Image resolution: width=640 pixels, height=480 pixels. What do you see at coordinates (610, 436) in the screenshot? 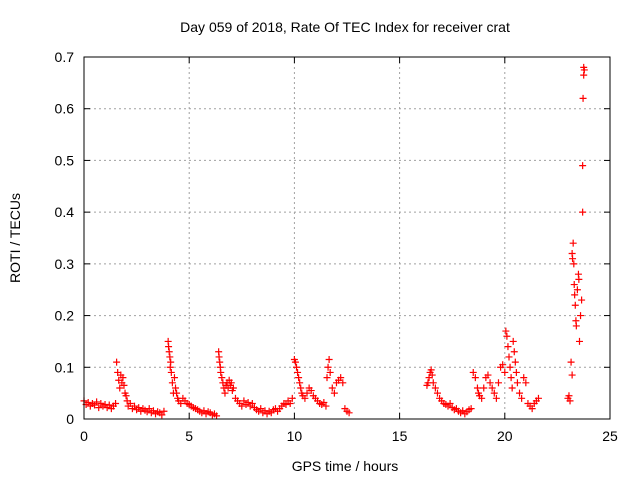
I see `x-tick-label: 25` at bounding box center [610, 436].